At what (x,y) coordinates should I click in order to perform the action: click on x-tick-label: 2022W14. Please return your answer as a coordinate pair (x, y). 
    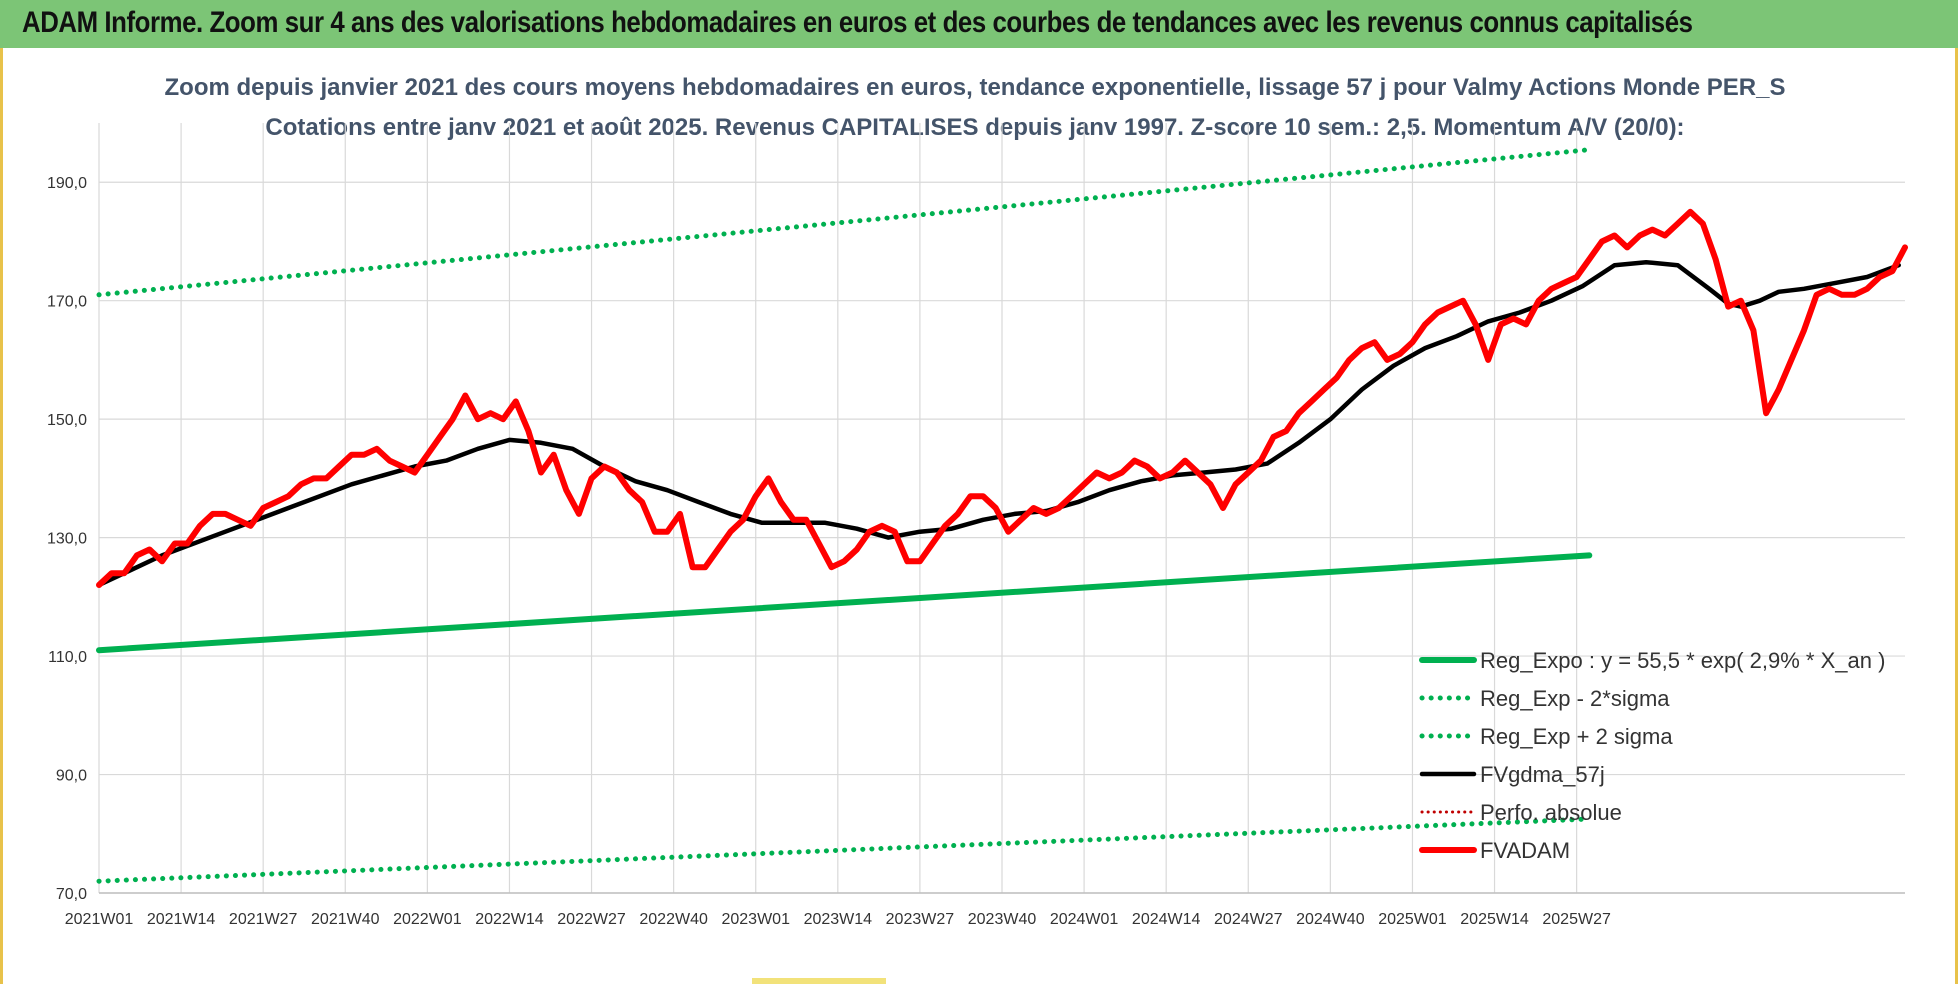
    Looking at the image, I should click on (509, 919).